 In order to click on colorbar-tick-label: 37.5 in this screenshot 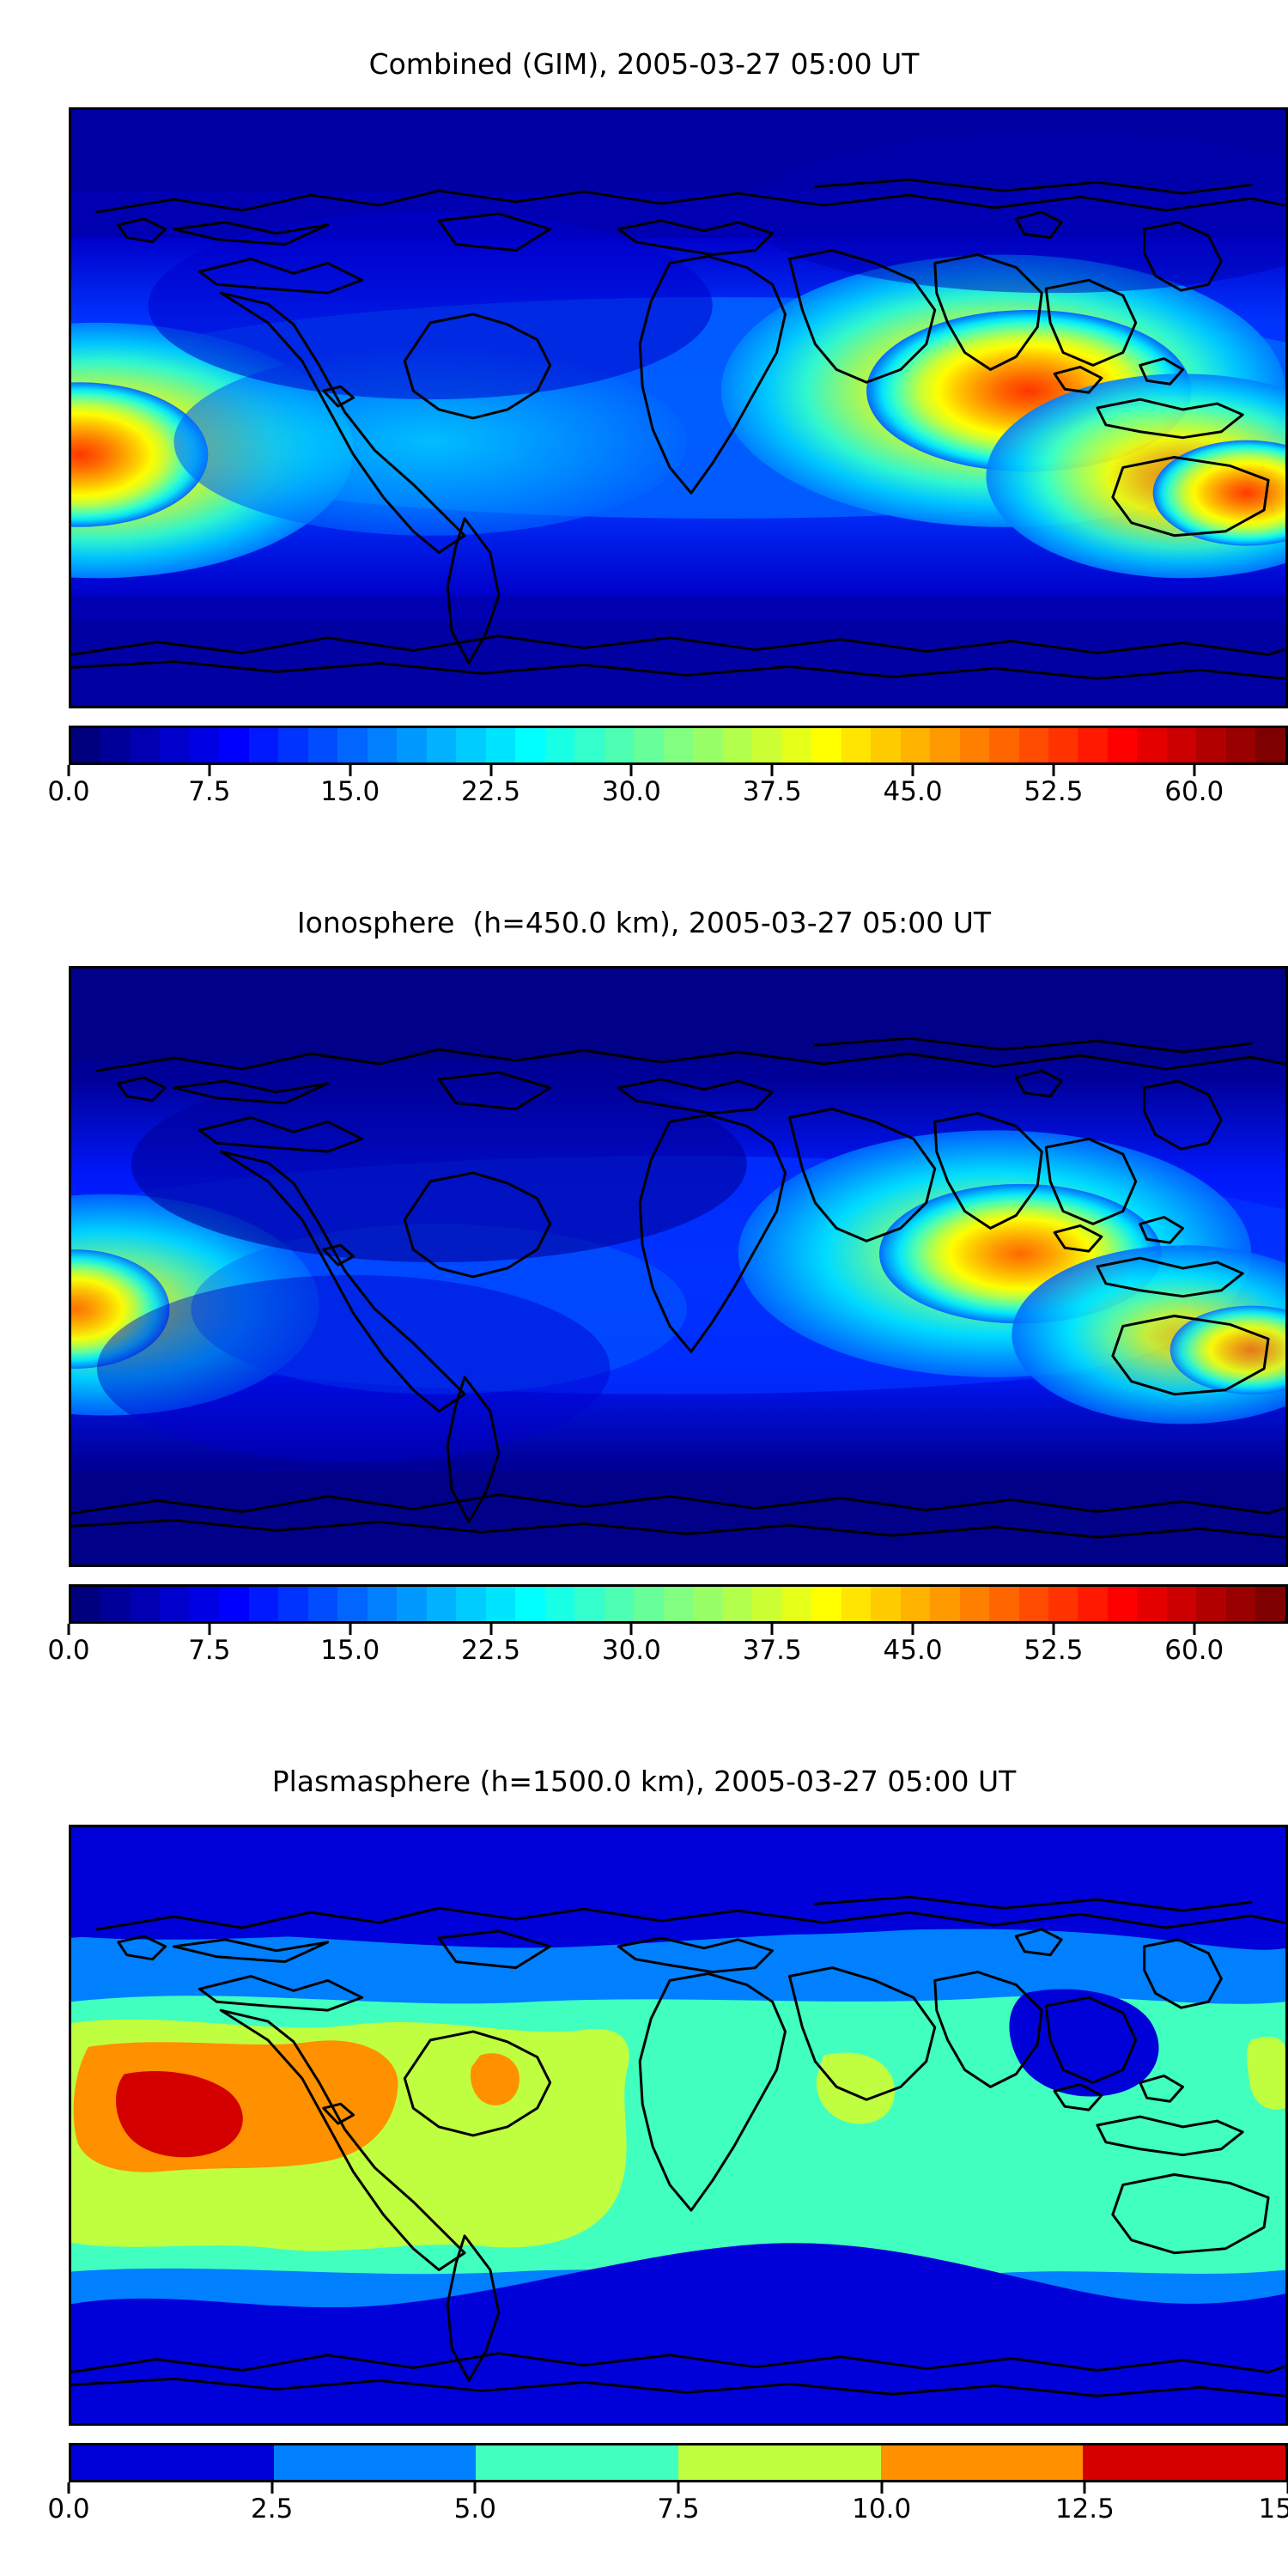, I will do `click(772, 792)`.